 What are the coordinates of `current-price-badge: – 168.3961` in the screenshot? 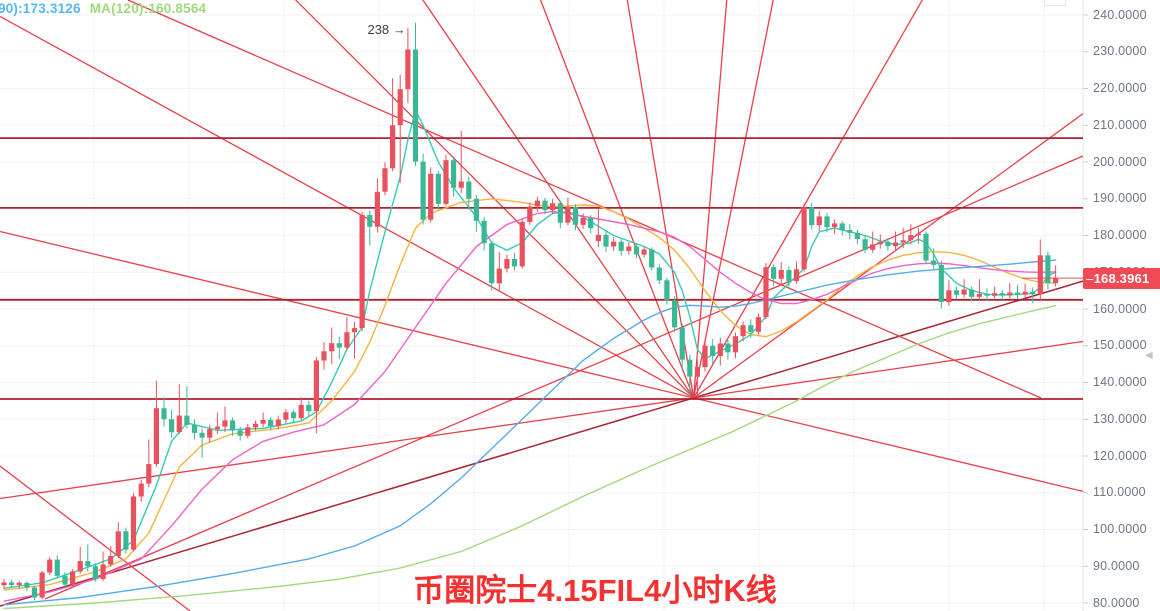 It's located at (1121, 278).